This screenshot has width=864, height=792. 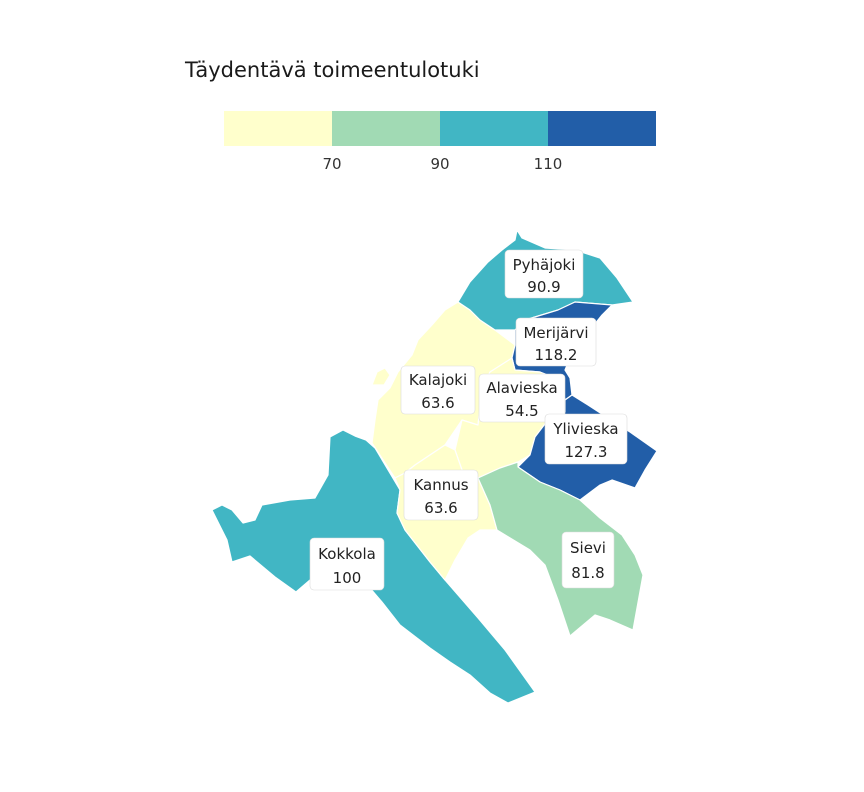 I want to click on region-value: 127.3, so click(x=586, y=452).